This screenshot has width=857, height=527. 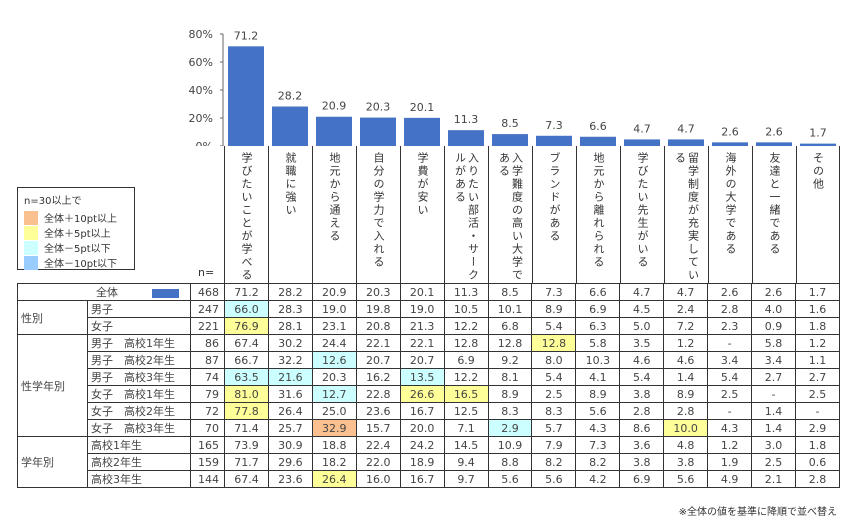 I want to click on value-cell: 23.1, so click(x=334, y=326).